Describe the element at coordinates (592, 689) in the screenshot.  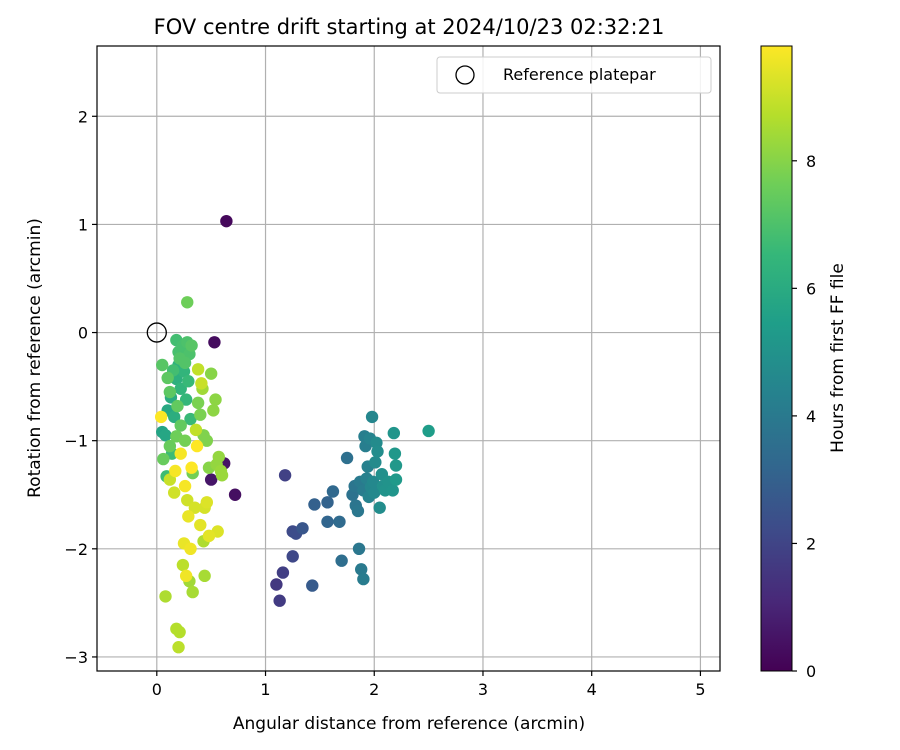
I see `x-tick-label: 4` at that location.